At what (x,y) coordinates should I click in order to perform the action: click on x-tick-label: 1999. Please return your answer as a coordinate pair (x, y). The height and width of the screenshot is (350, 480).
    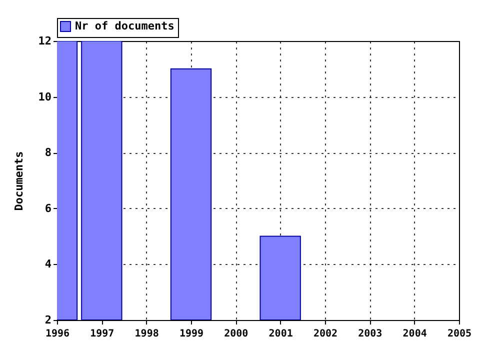
    Looking at the image, I should click on (191, 334).